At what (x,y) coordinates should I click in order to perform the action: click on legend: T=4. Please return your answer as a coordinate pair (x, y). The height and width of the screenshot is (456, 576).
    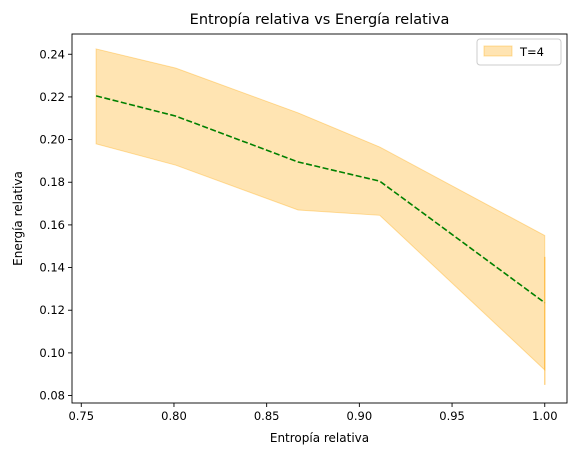
    Looking at the image, I should click on (519, 52).